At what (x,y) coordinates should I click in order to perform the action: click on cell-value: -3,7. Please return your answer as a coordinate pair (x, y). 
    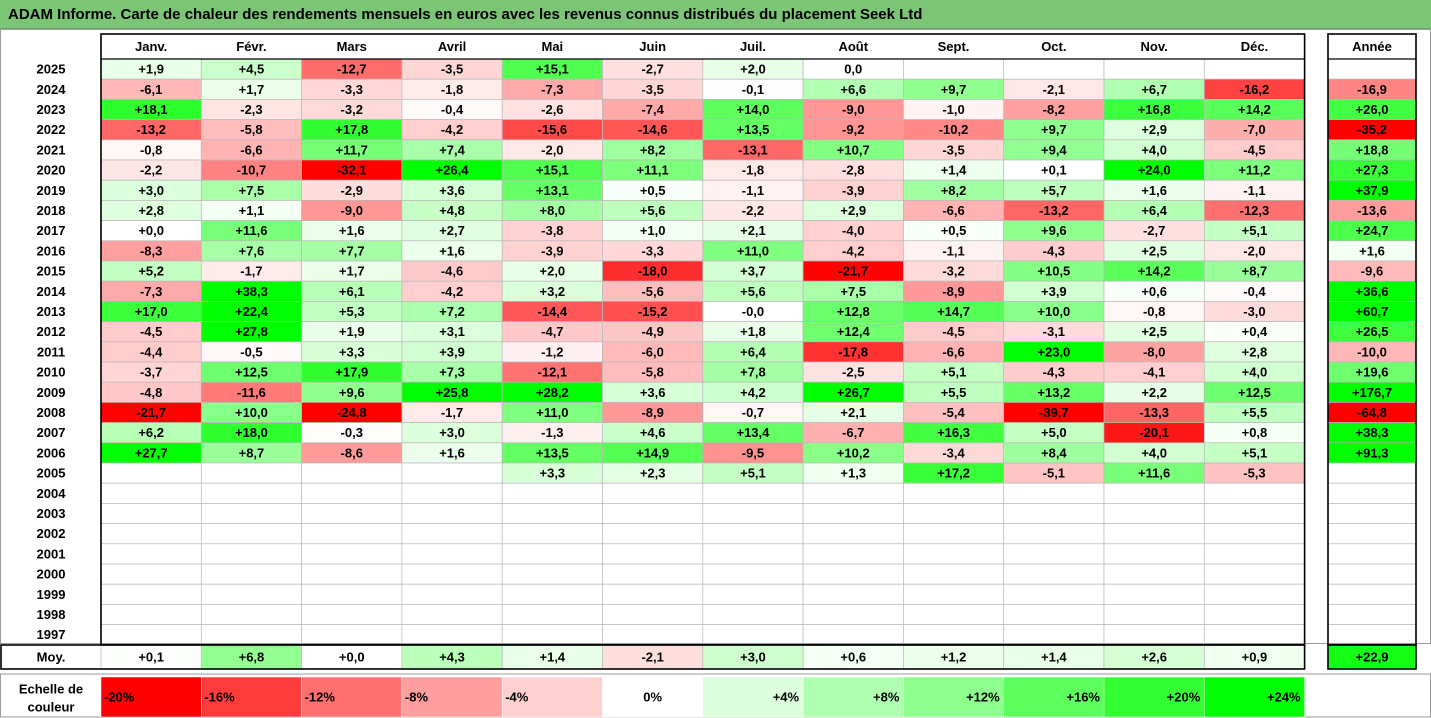
    Looking at the image, I should click on (151, 372).